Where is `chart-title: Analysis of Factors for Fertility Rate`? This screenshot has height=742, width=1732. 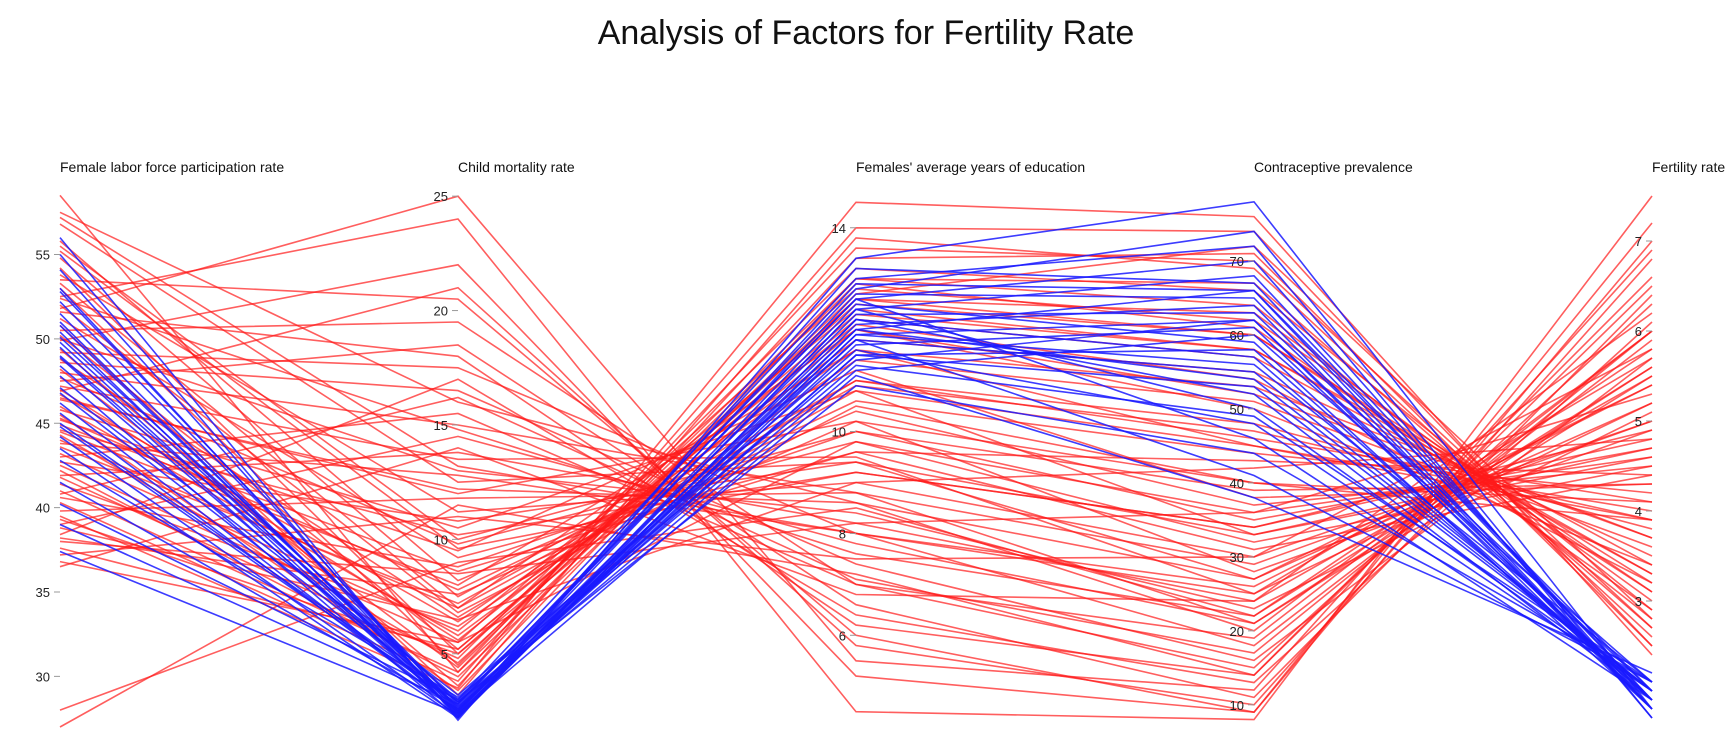 chart-title: Analysis of Factors for Fertility Rate is located at coordinates (866, 33).